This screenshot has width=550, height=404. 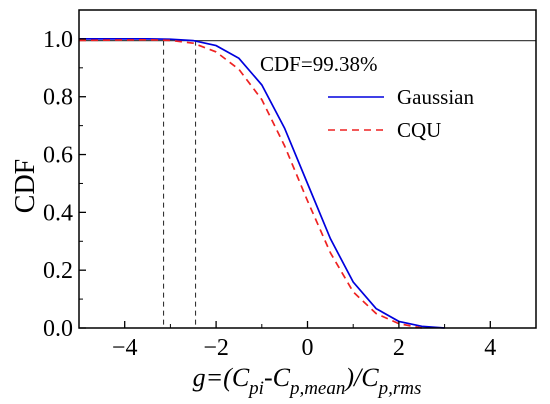 What do you see at coordinates (308, 348) in the screenshot?
I see `x-tick-label: 0` at bounding box center [308, 348].